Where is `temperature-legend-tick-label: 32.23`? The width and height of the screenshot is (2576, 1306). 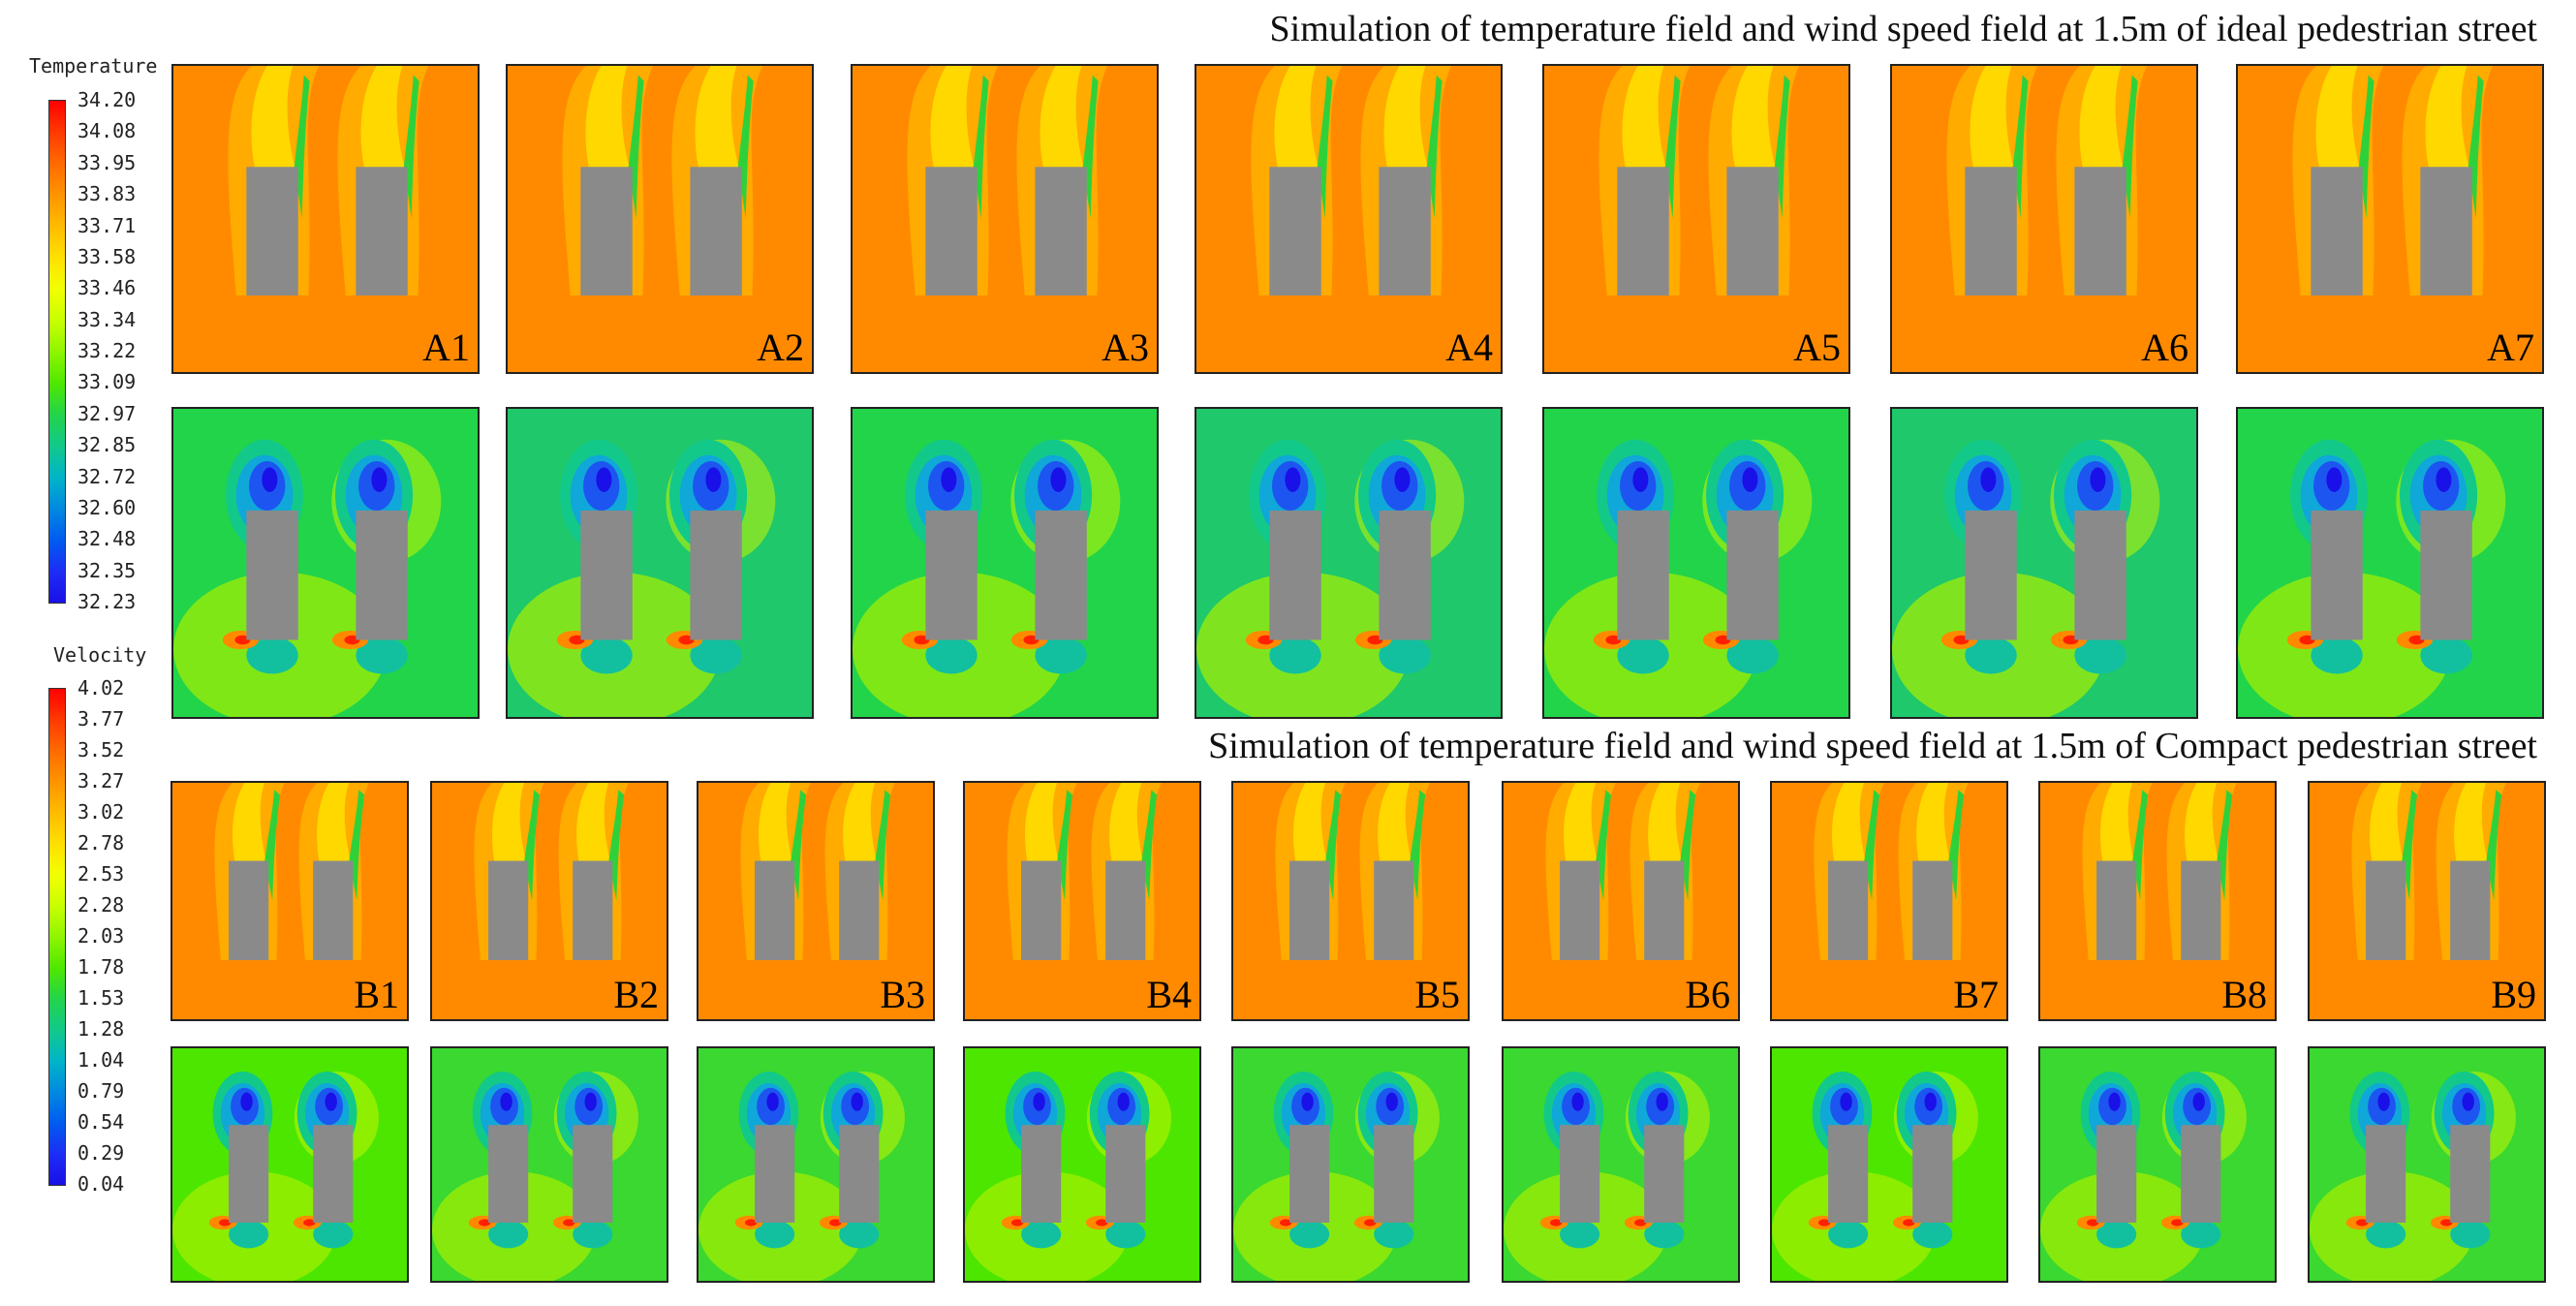
temperature-legend-tick-label: 32.23 is located at coordinates (107, 601).